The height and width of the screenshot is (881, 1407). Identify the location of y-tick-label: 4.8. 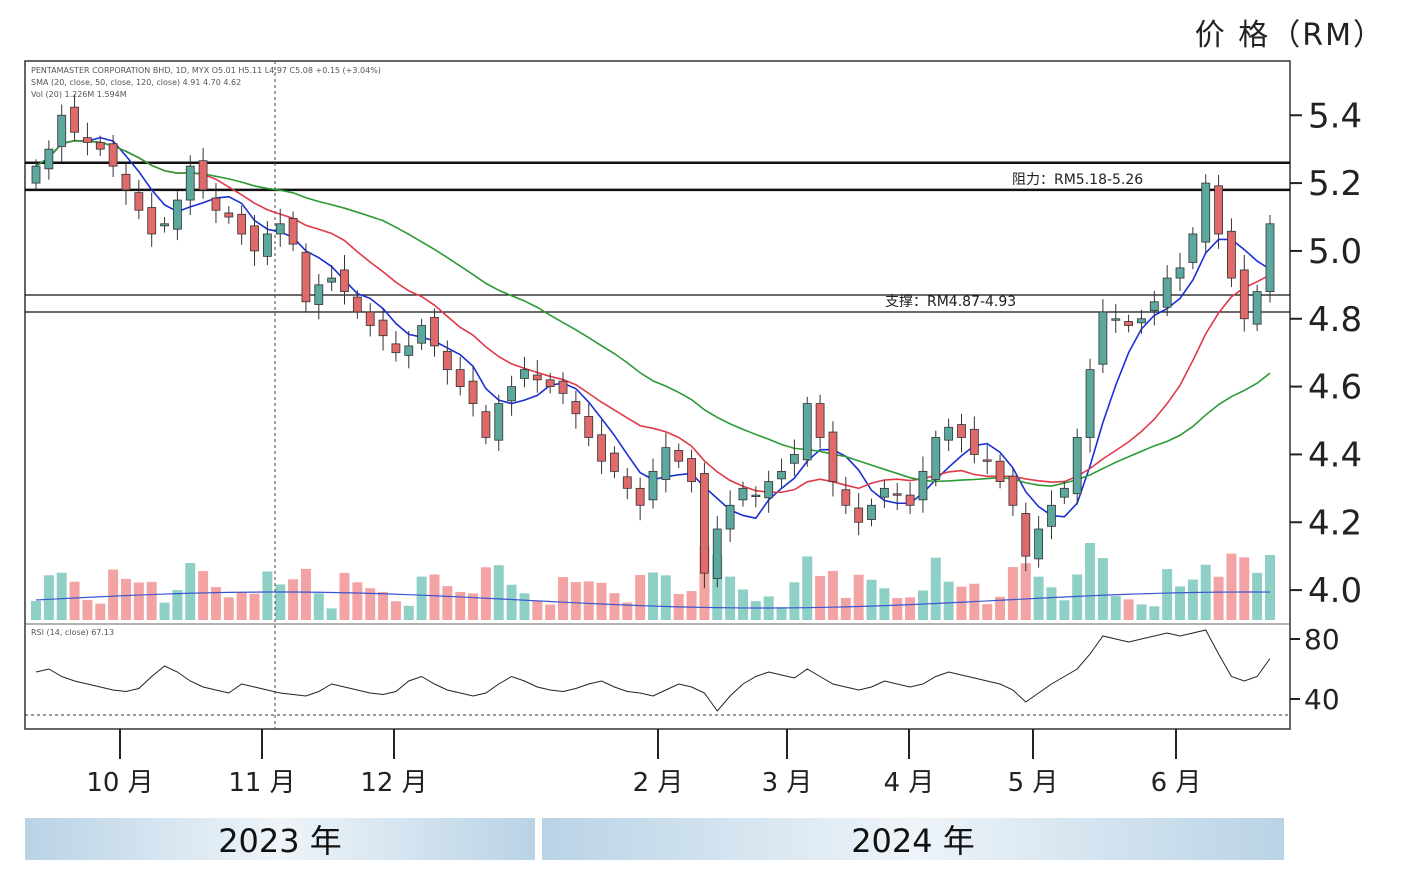
(1335, 320).